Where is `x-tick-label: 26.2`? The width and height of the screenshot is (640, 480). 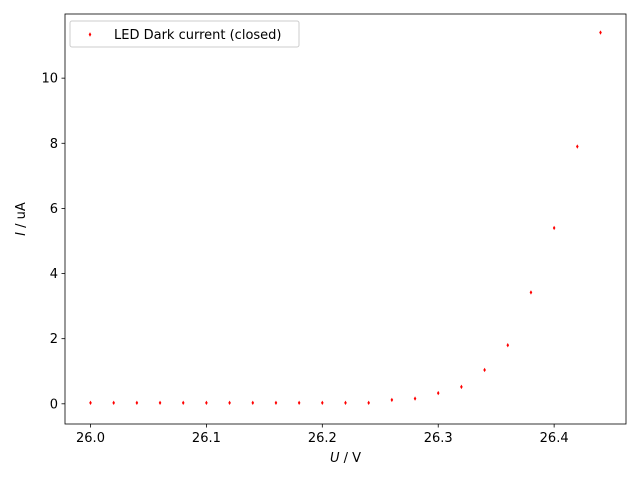
x-tick-label: 26.2 is located at coordinates (322, 438).